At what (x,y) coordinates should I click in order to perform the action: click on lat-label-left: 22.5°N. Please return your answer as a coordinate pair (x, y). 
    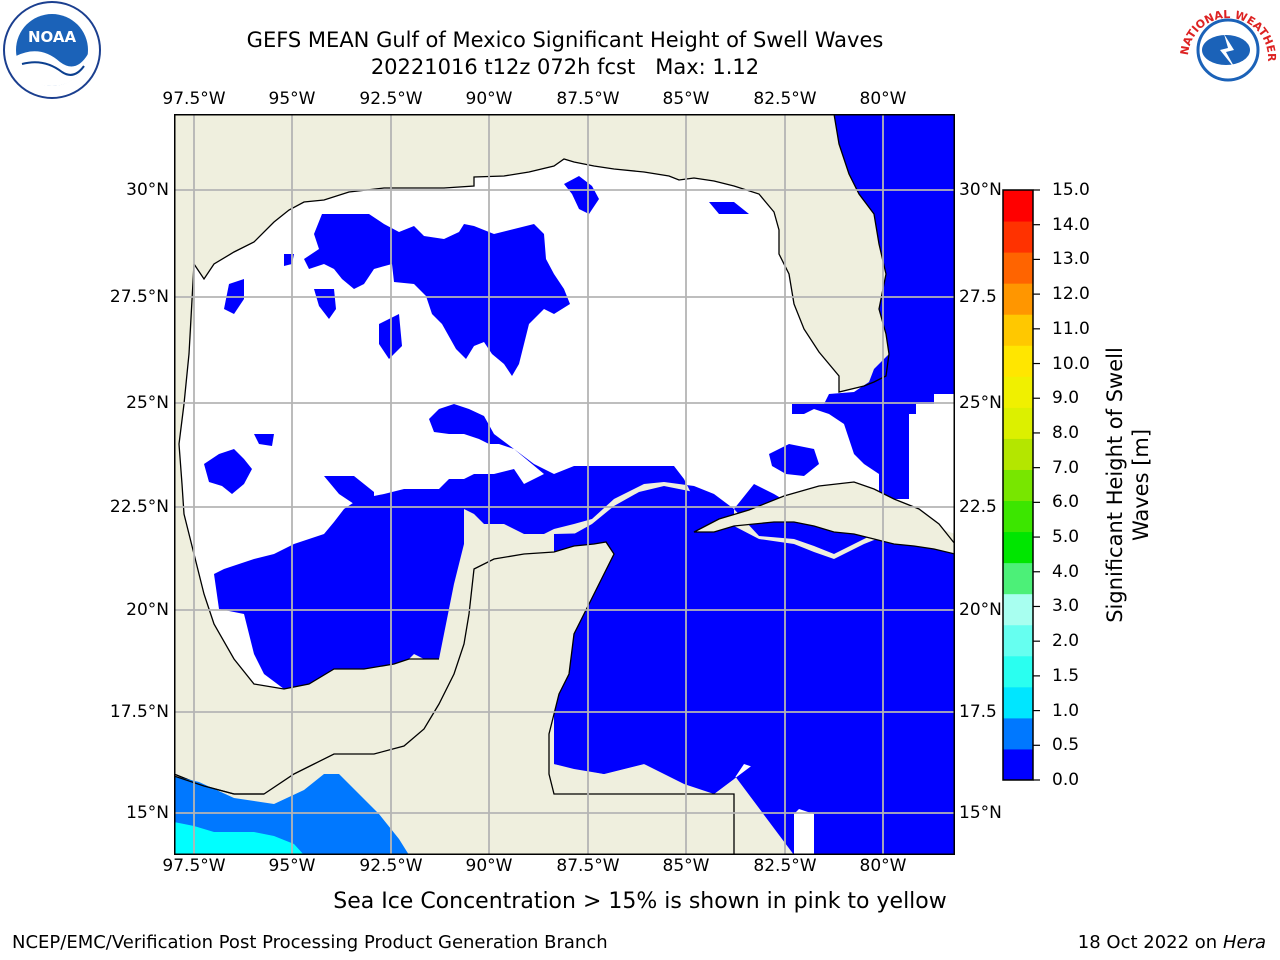
    Looking at the image, I should click on (139, 507).